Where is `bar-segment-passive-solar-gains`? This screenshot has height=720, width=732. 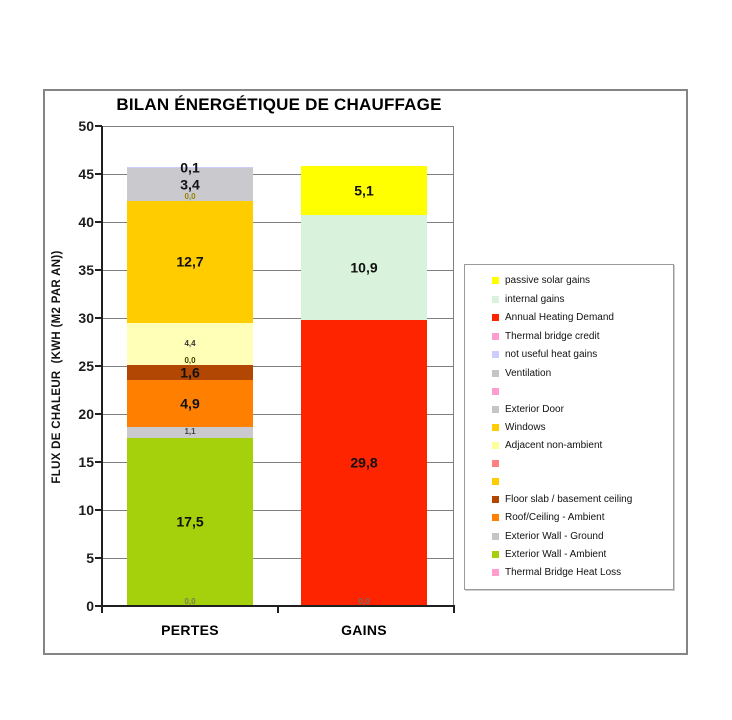
bar-segment-passive-solar-gains is located at coordinates (364, 191).